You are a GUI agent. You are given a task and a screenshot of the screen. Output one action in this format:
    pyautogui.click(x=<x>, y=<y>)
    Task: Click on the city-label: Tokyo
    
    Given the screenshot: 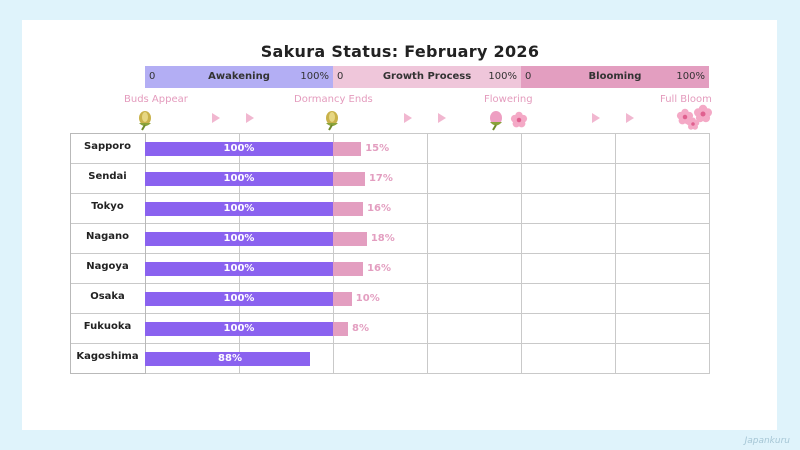 What is the action you would take?
    pyautogui.click(x=107, y=206)
    